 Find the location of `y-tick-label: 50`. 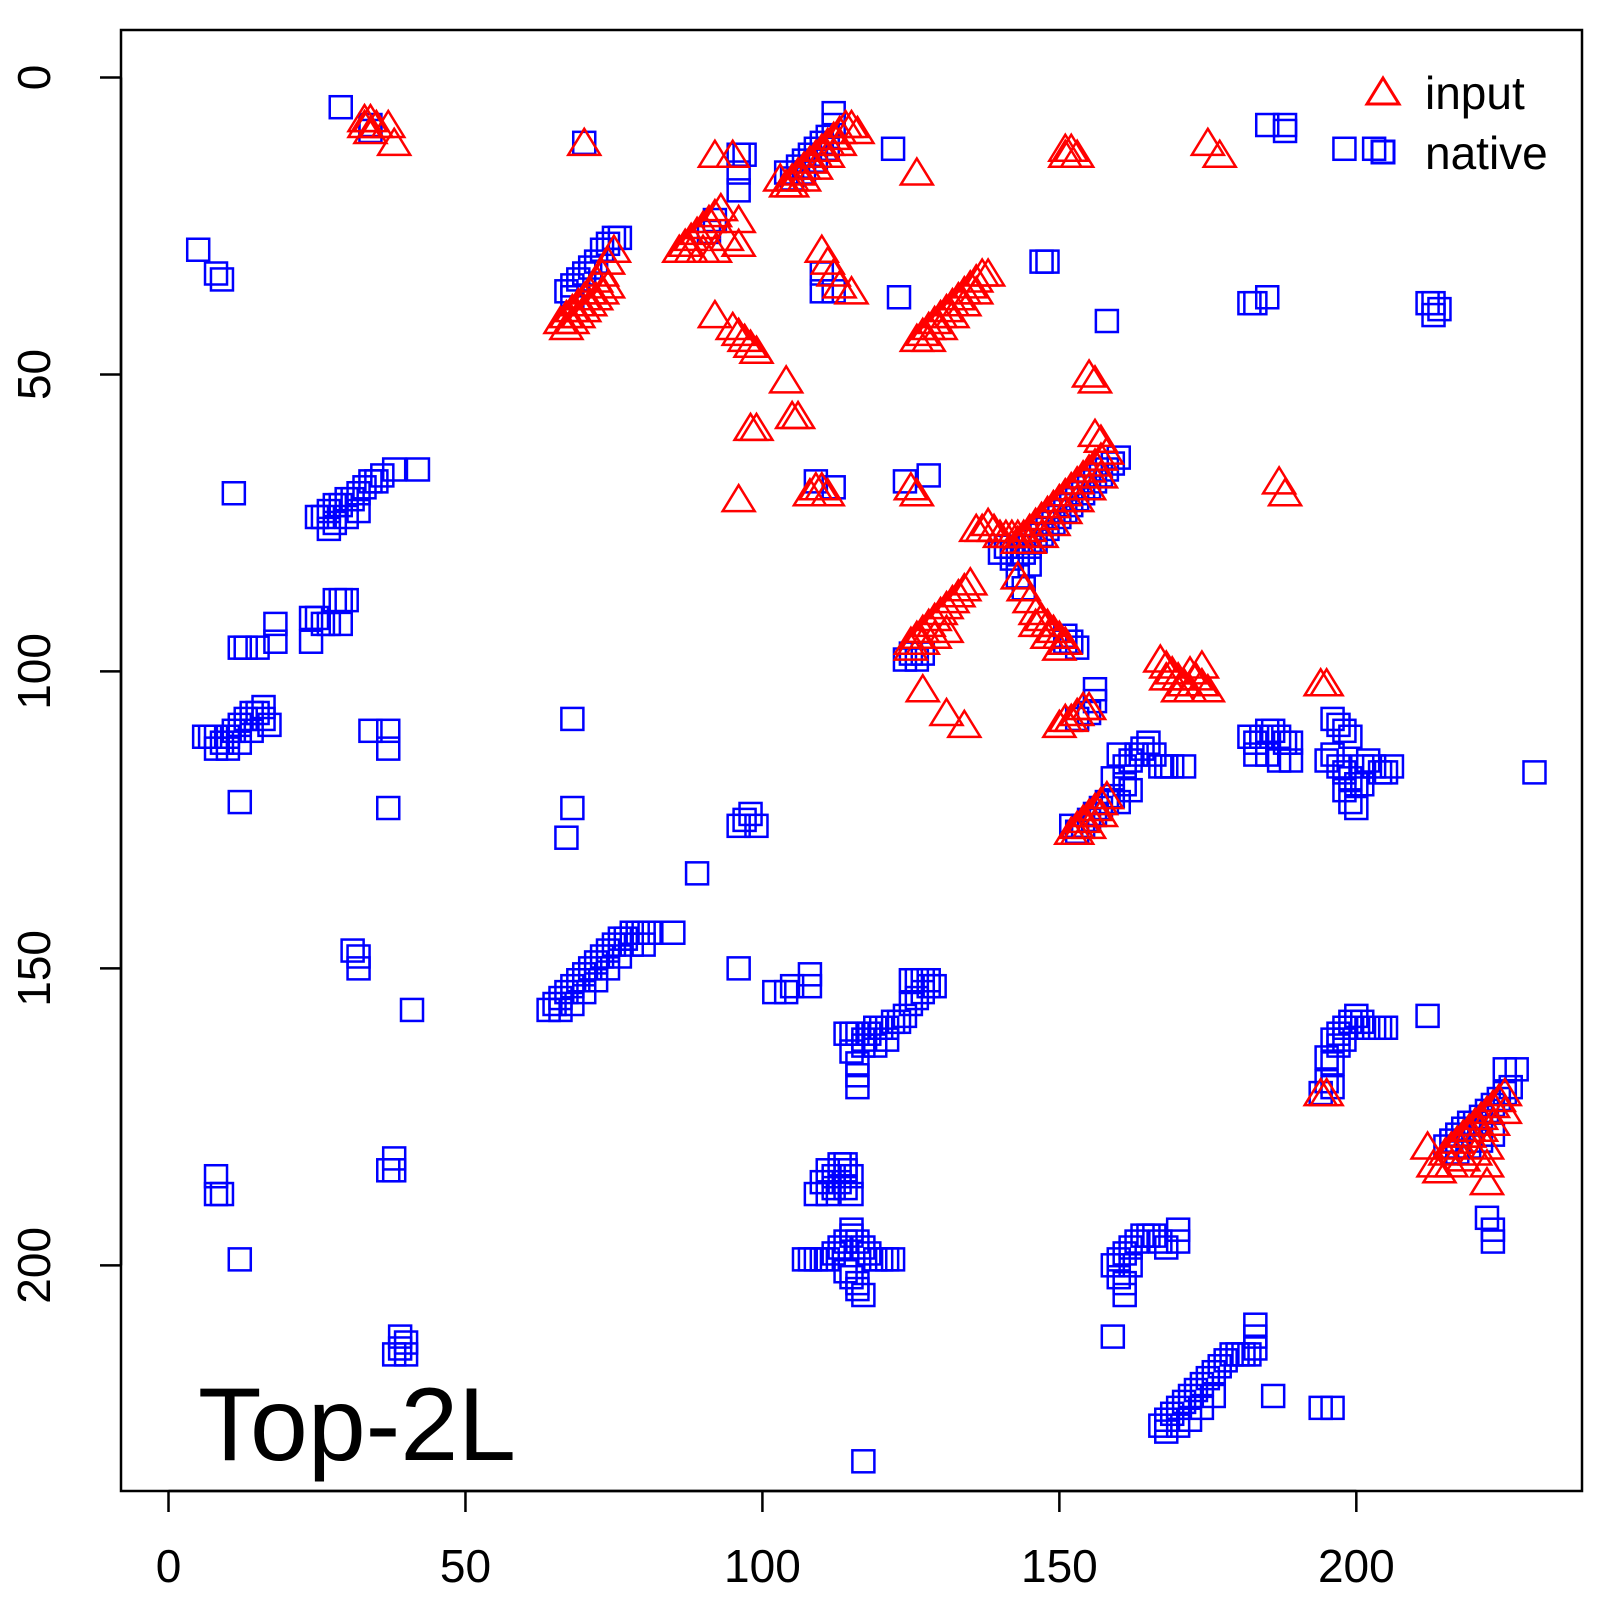

y-tick-label: 50 is located at coordinates (34, 374).